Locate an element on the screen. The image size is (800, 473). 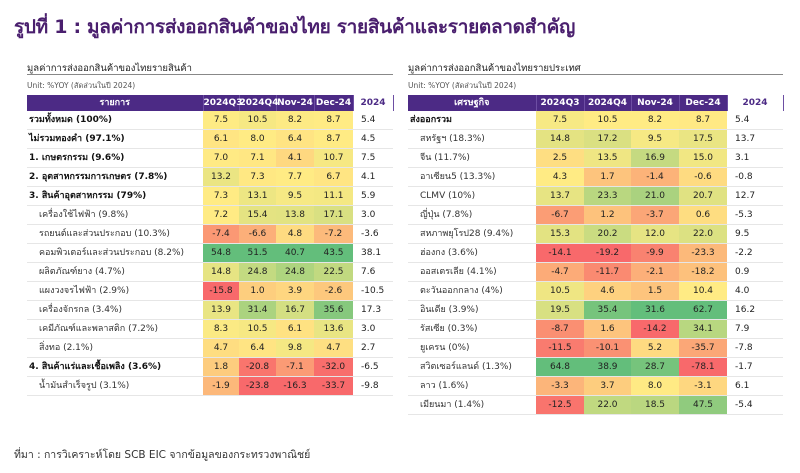
value-cell: 28.7 is located at coordinates (655, 367).